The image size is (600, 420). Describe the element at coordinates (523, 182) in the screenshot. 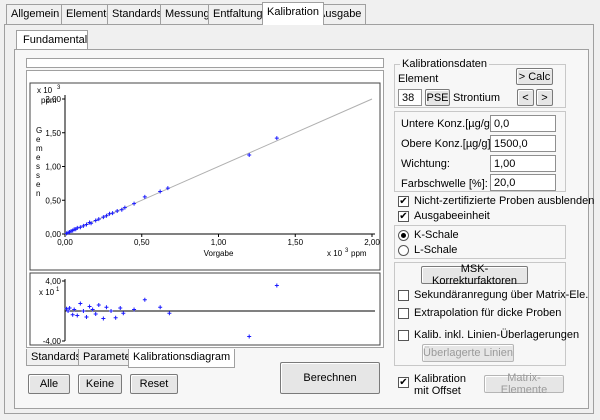

I see `color-threshold-field: 20,0` at that location.